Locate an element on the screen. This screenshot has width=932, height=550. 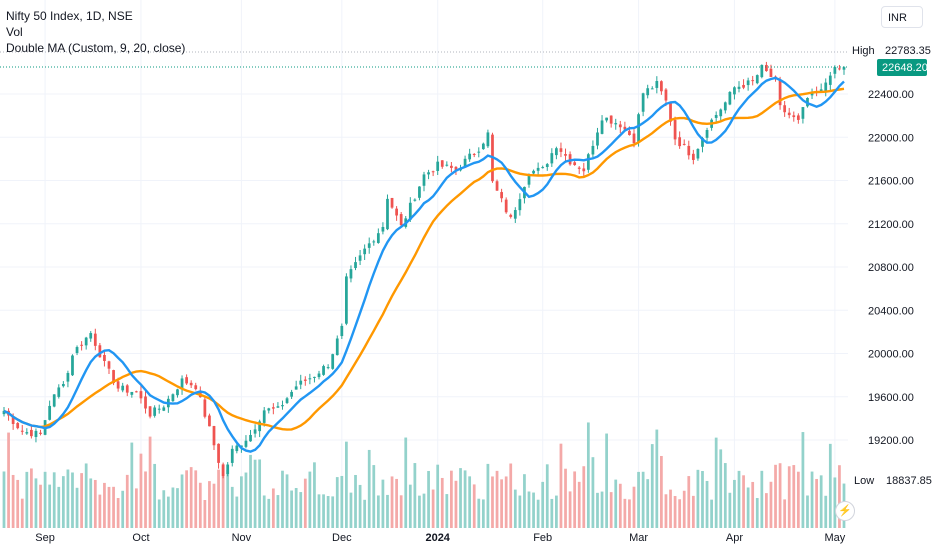
svg-text: 22648.20 is located at coordinates (905, 68).